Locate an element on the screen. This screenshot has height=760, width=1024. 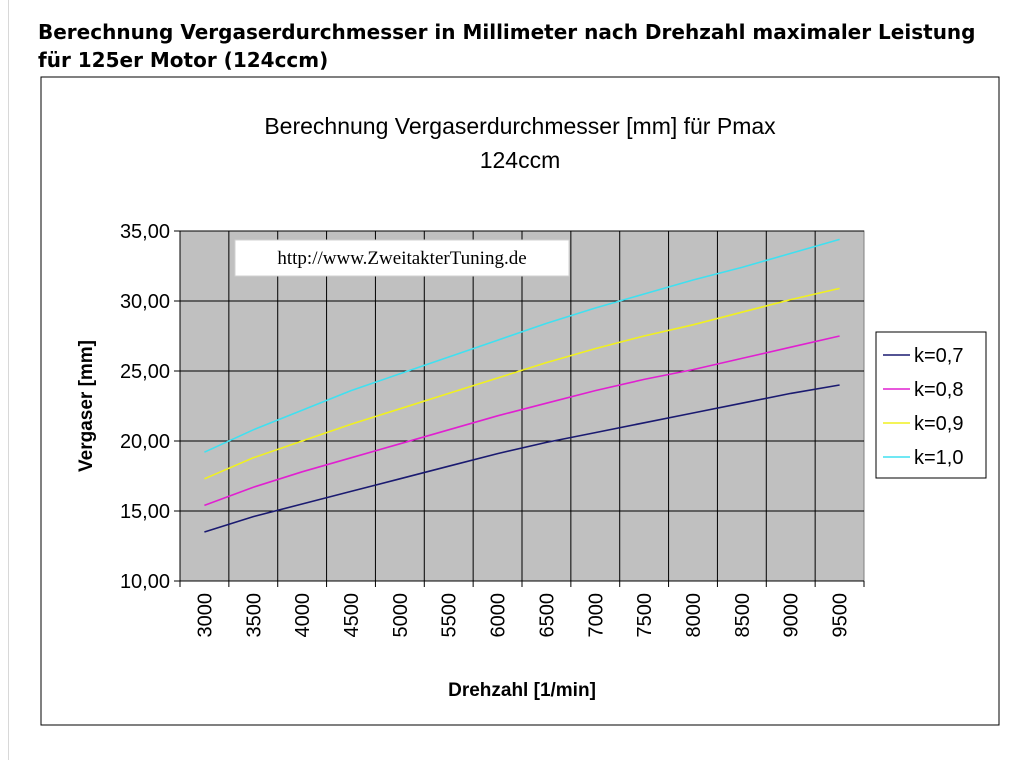
x-tick-label: 7000 is located at coordinates (596, 615).